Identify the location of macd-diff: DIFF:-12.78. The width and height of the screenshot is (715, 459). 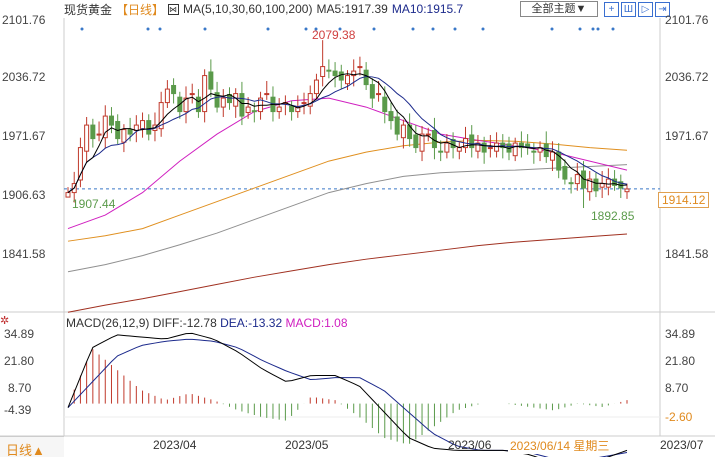
(184, 323).